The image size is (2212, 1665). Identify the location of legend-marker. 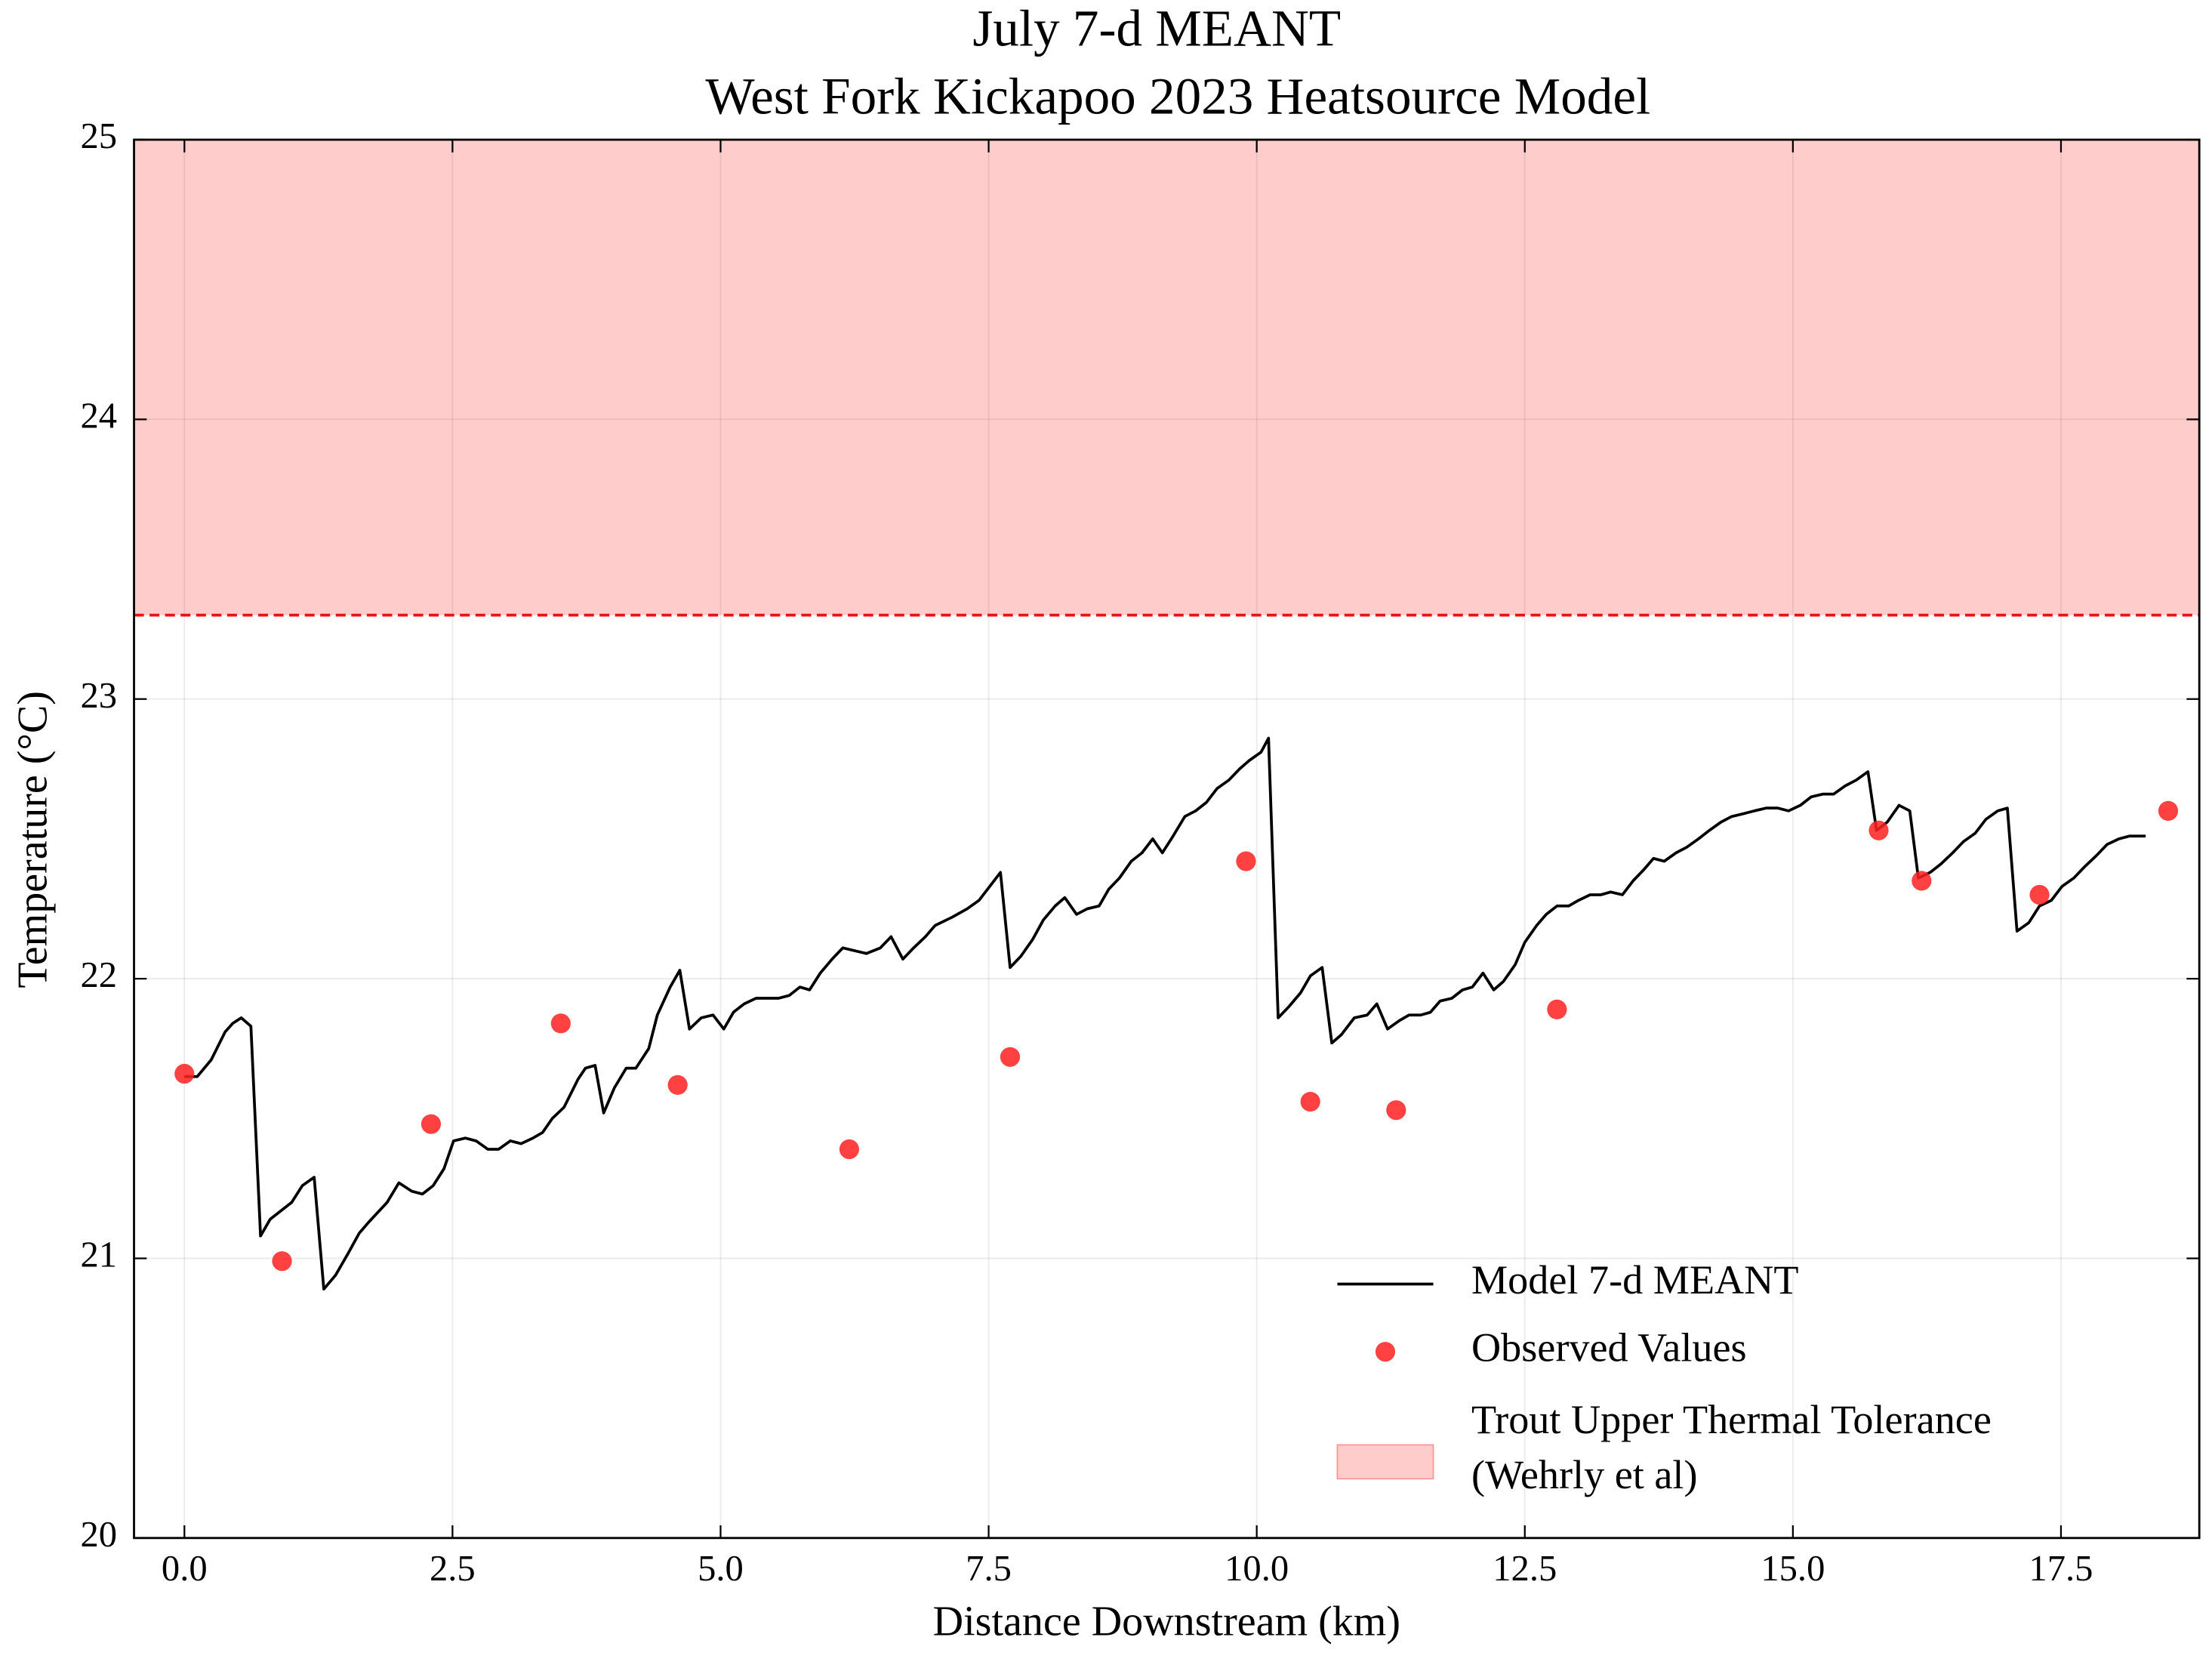
(1385, 1352).